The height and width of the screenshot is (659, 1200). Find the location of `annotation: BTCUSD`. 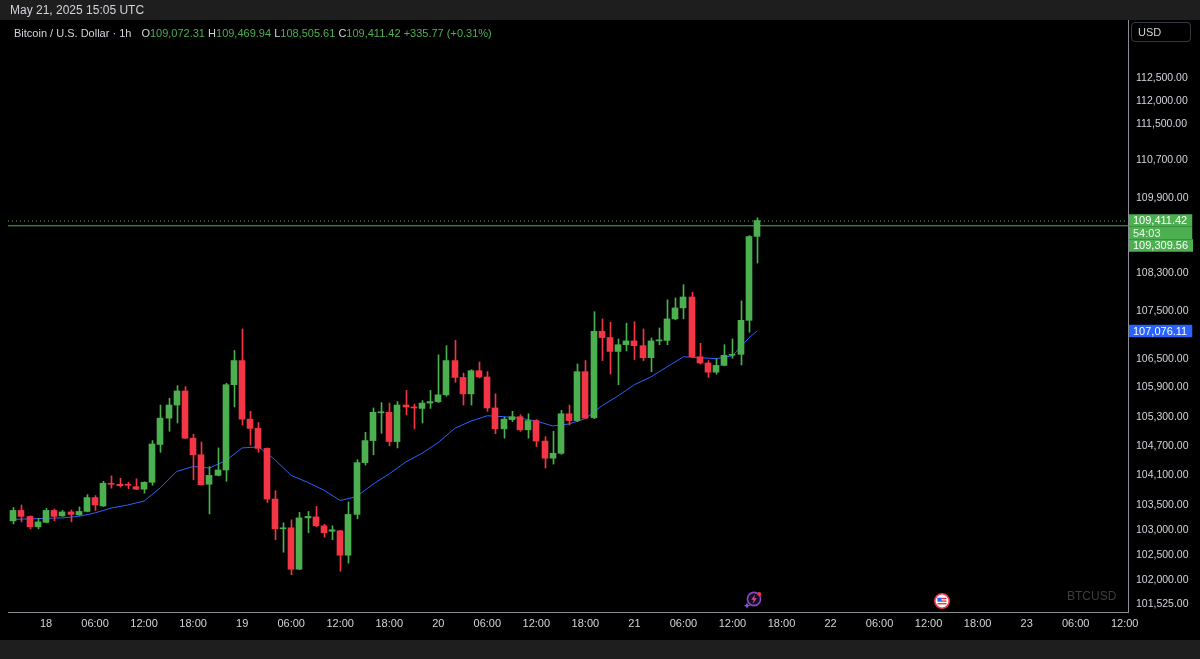

annotation: BTCUSD is located at coordinates (1092, 596).